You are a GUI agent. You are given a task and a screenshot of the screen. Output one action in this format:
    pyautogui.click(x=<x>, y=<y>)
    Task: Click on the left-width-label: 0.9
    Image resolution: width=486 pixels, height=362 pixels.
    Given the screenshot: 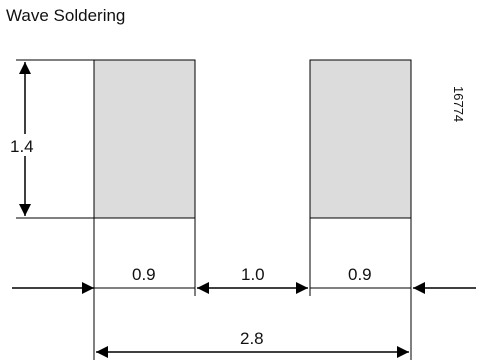 What is the action you would take?
    pyautogui.click(x=144, y=274)
    